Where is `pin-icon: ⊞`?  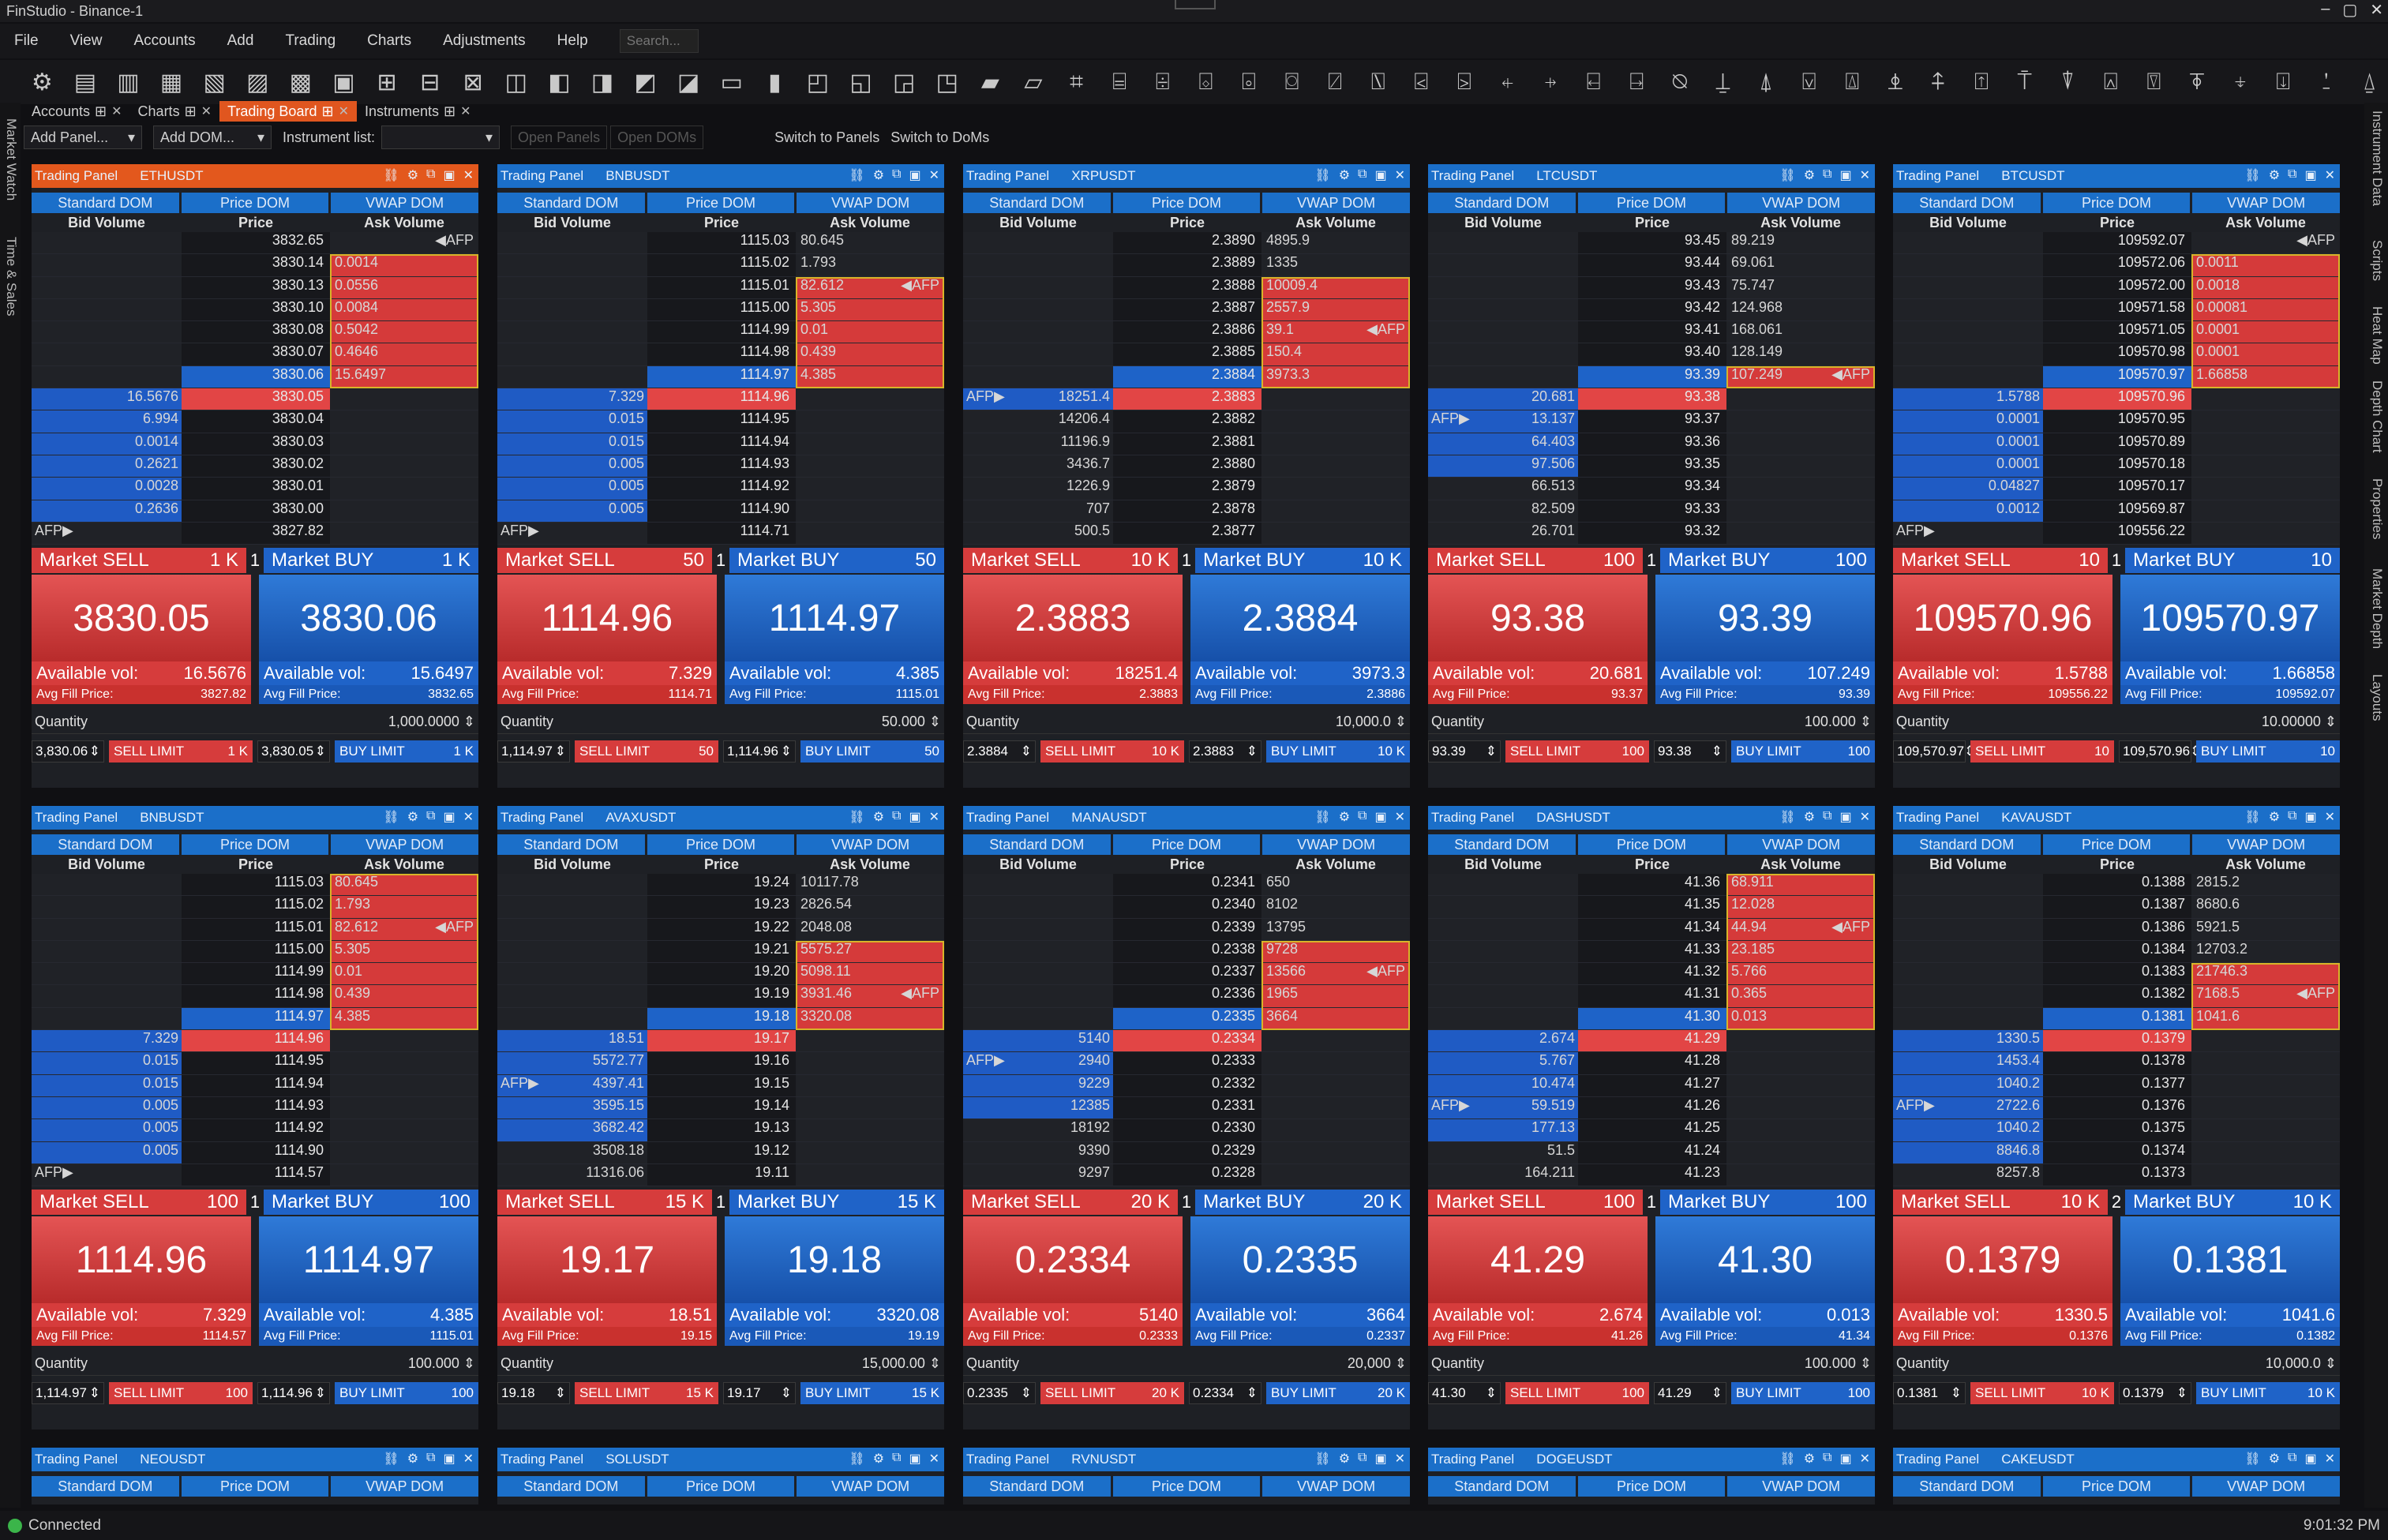
pin-icon: ⊞ is located at coordinates (450, 111).